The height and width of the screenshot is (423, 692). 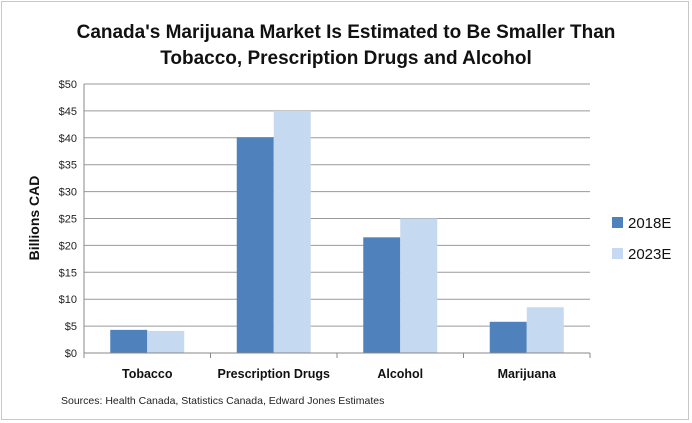 What do you see at coordinates (68, 273) in the screenshot?
I see `y-tick-label: $15` at bounding box center [68, 273].